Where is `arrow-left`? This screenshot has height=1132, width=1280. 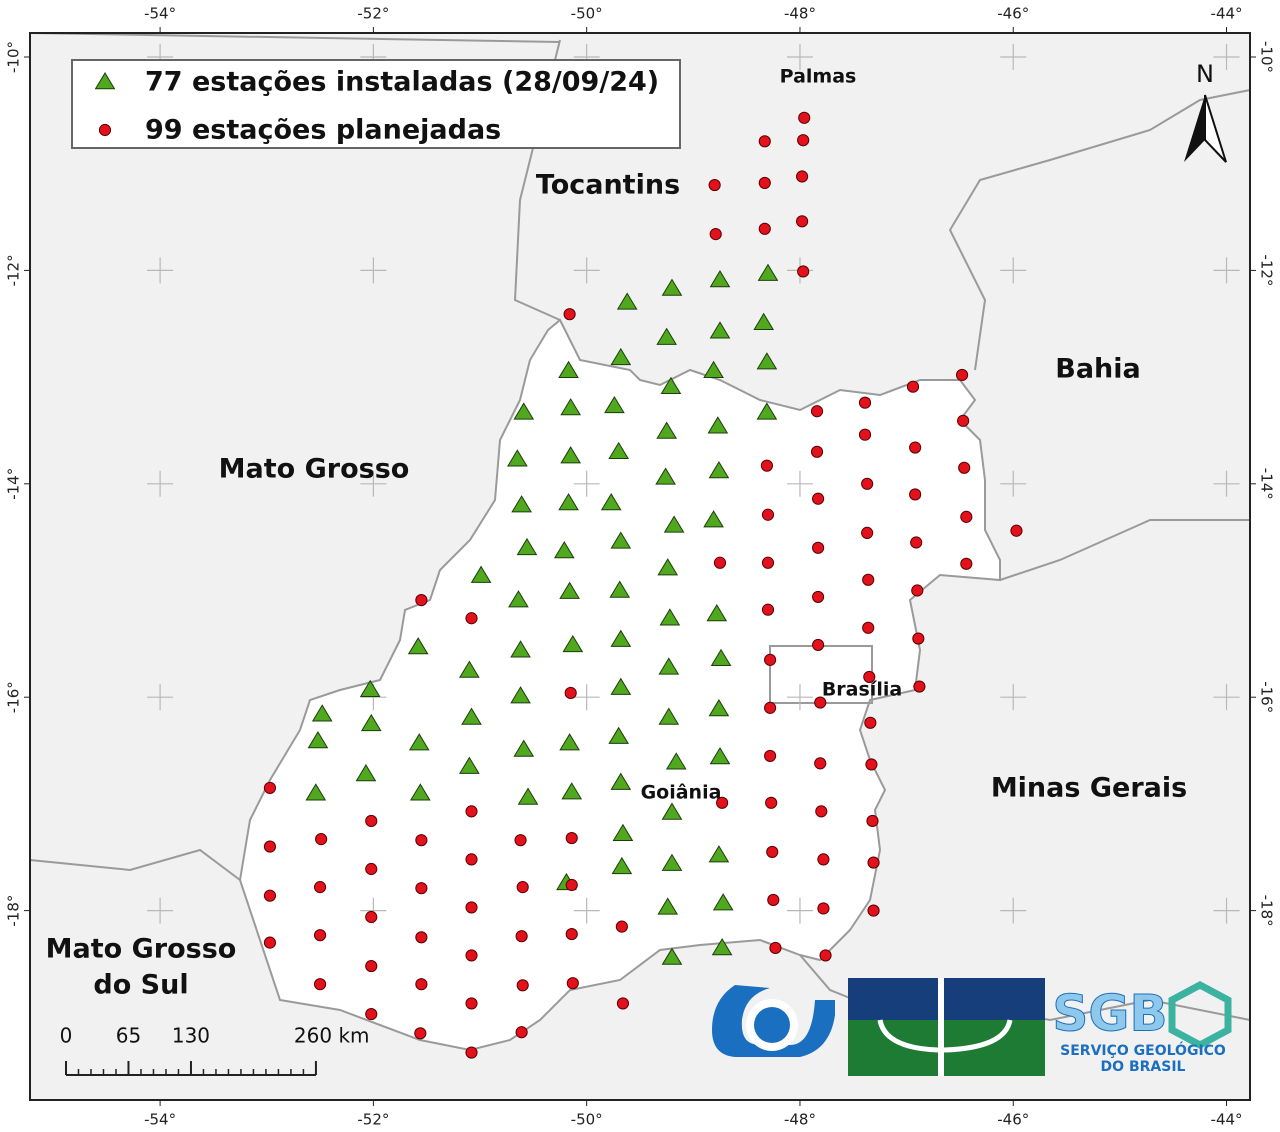
arrow-left is located at coordinates (1194, 128).